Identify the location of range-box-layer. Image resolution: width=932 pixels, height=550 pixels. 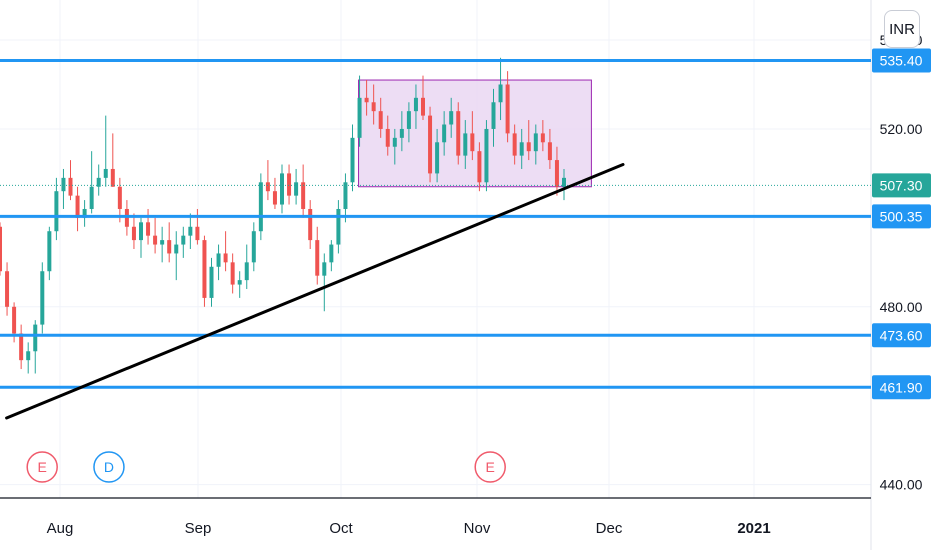
(475, 133).